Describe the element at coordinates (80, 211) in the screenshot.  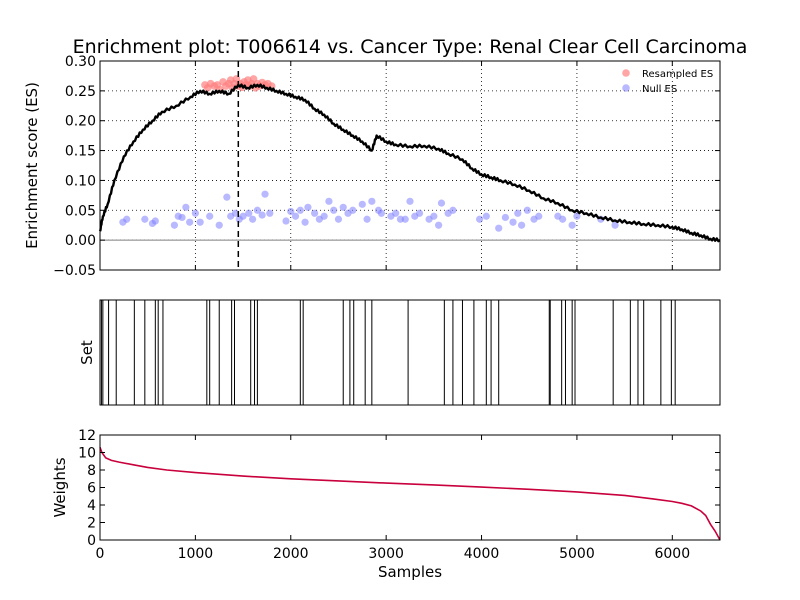
I see `es-ytick-label: 0.05` at that location.